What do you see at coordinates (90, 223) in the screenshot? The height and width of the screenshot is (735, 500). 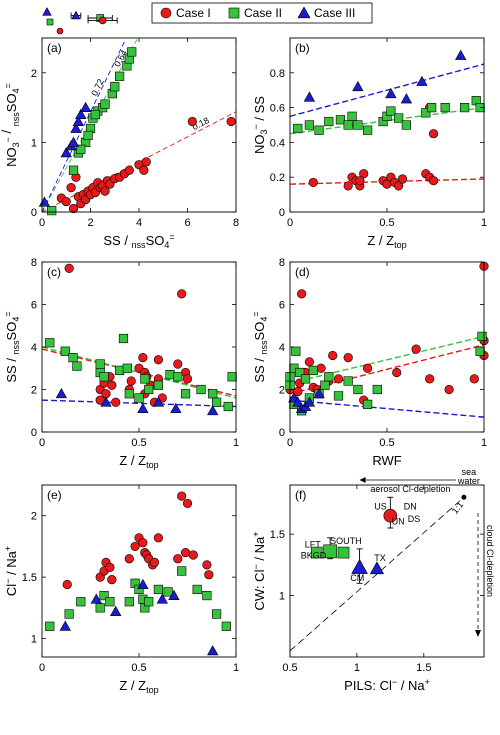 I see `x-tick-label: 2` at bounding box center [90, 223].